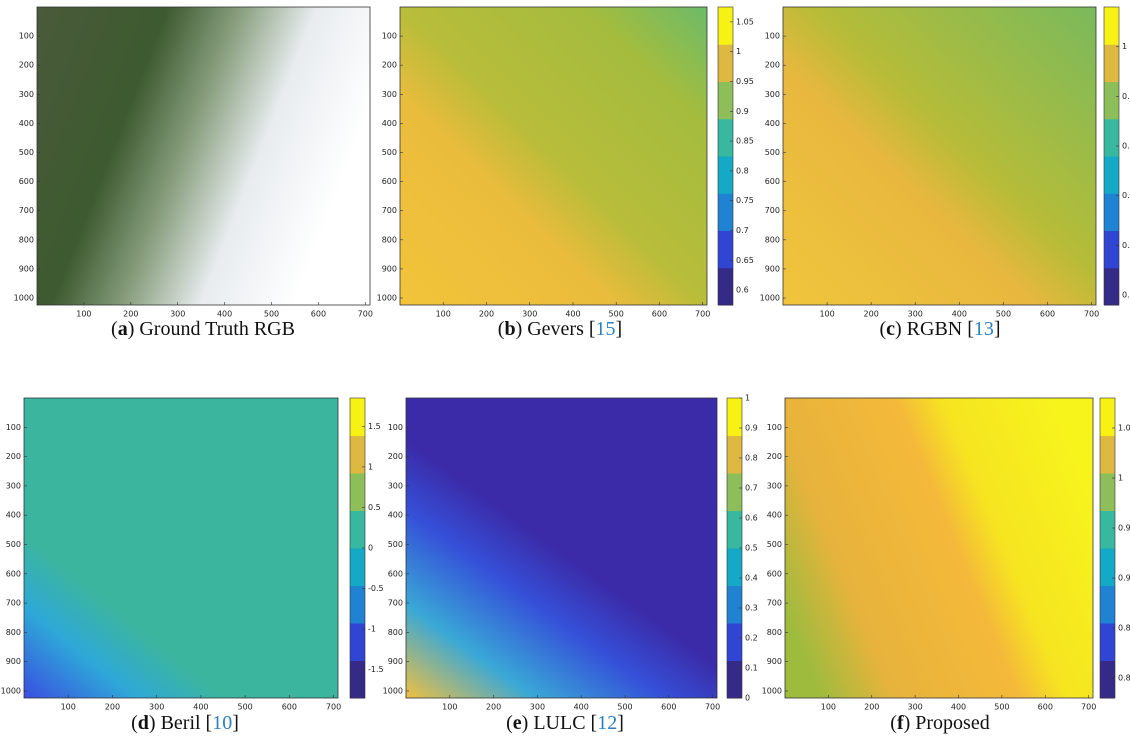 The width and height of the screenshot is (1130, 754). I want to click on citation: 12, so click(607, 723).